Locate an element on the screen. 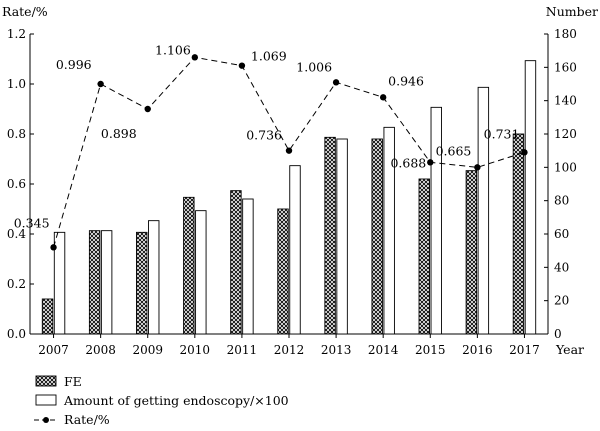 The width and height of the screenshot is (600, 431). right-axis-tick-label: 20 is located at coordinates (561, 301).